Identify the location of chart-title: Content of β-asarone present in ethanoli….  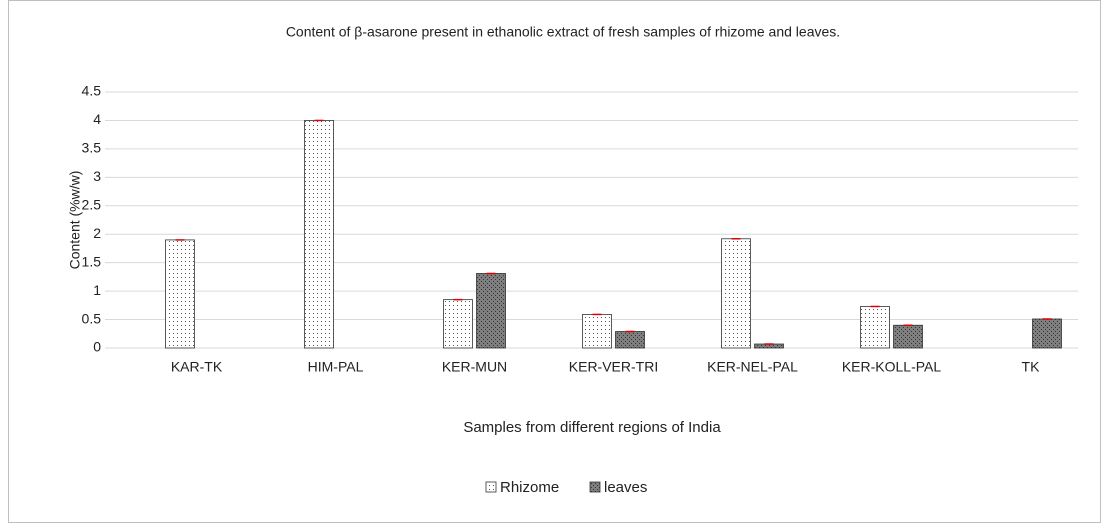
(563, 32).